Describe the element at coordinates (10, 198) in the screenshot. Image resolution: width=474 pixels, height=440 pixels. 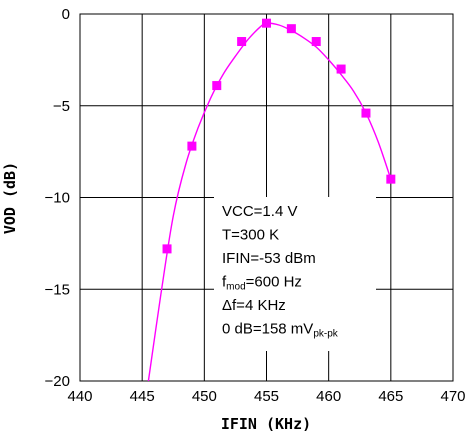
I see `y-axis-label: VOD (dB)` at that location.